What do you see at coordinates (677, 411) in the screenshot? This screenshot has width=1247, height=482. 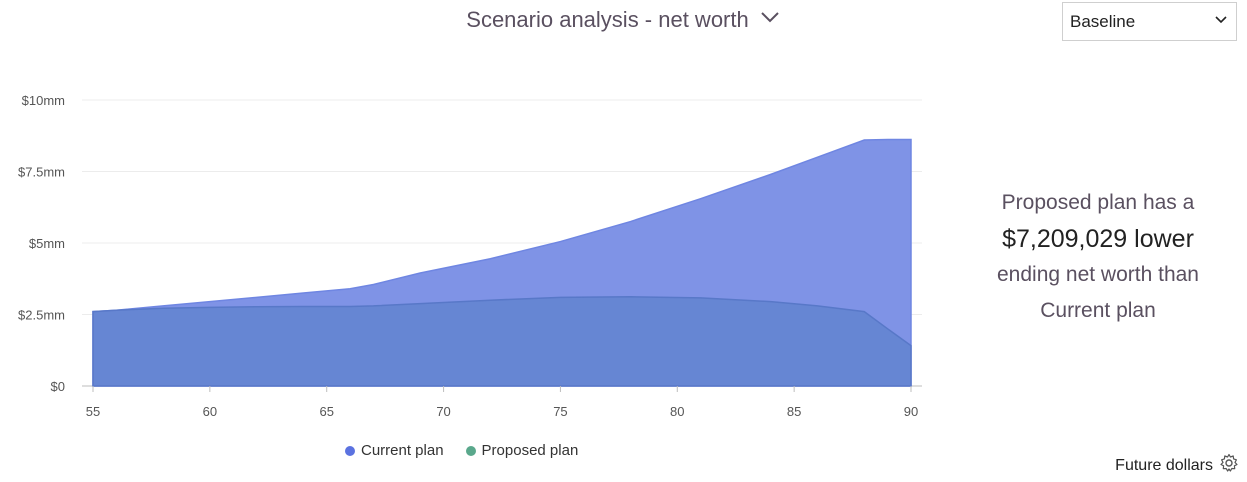 I see `x-tick-label: 80` at bounding box center [677, 411].